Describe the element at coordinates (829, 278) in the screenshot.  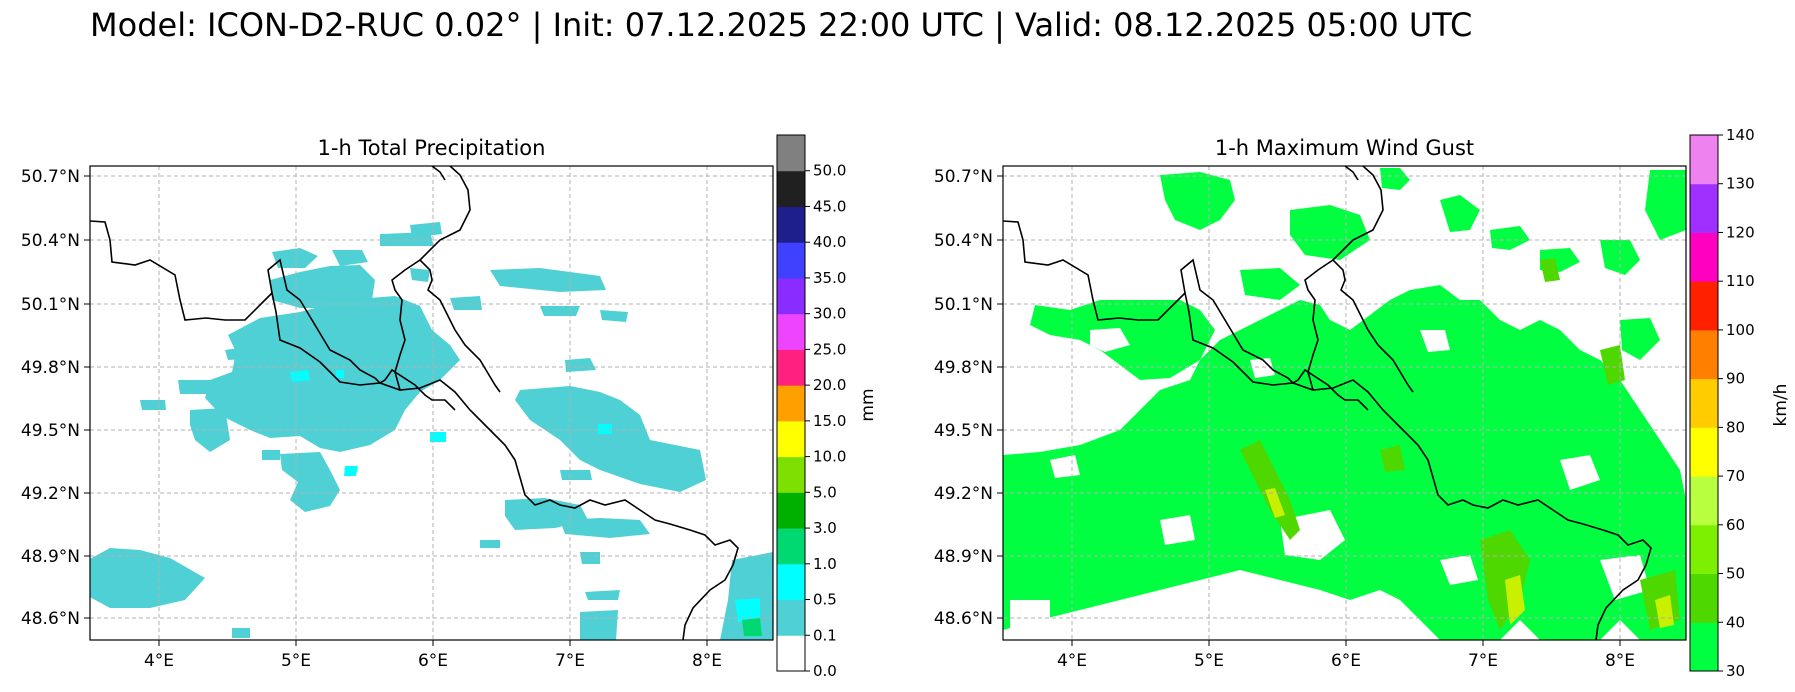
I see `colorbar-tick-label: 35.0` at that location.